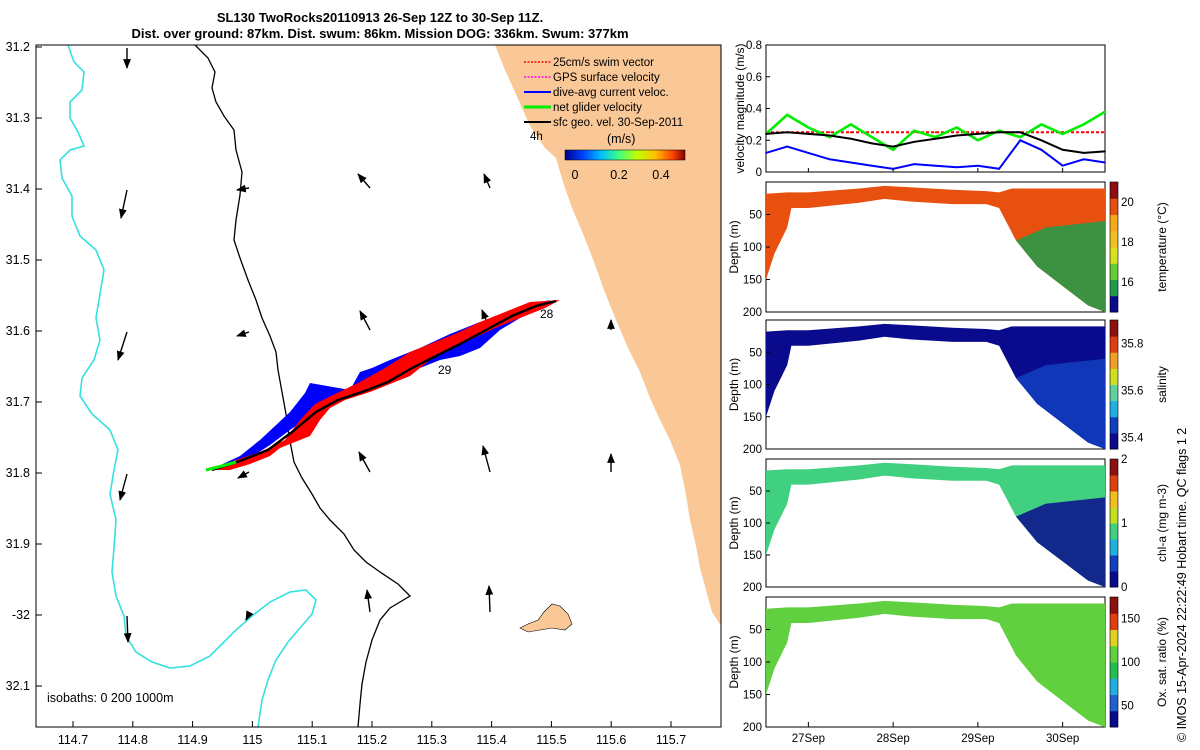 This screenshot has height=750, width=1200. I want to click on colorbar-tick-label: 0, so click(1124, 588).